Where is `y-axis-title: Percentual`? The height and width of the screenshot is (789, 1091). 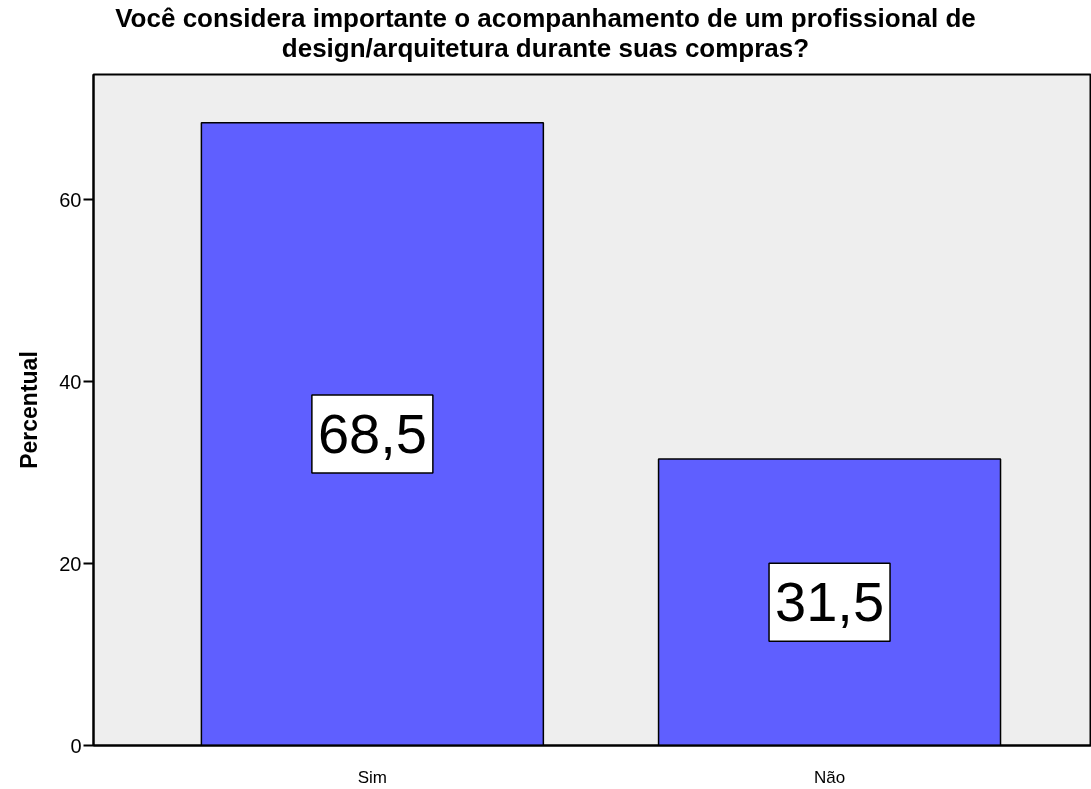
y-axis-title: Percentual is located at coordinates (29, 410).